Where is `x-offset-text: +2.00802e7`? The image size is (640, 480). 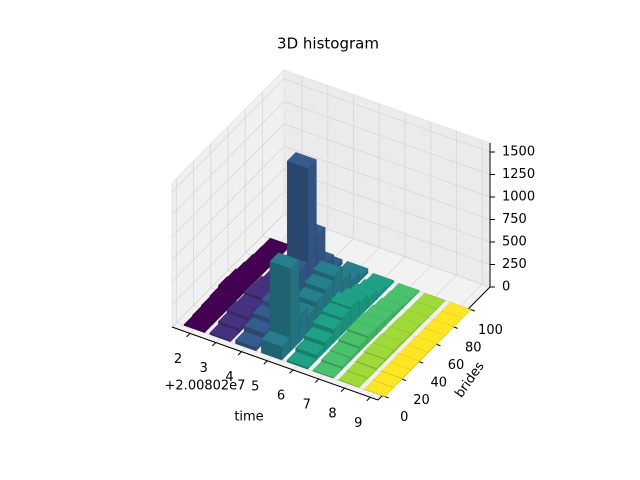
x-offset-text: +2.00802e7 is located at coordinates (205, 386).